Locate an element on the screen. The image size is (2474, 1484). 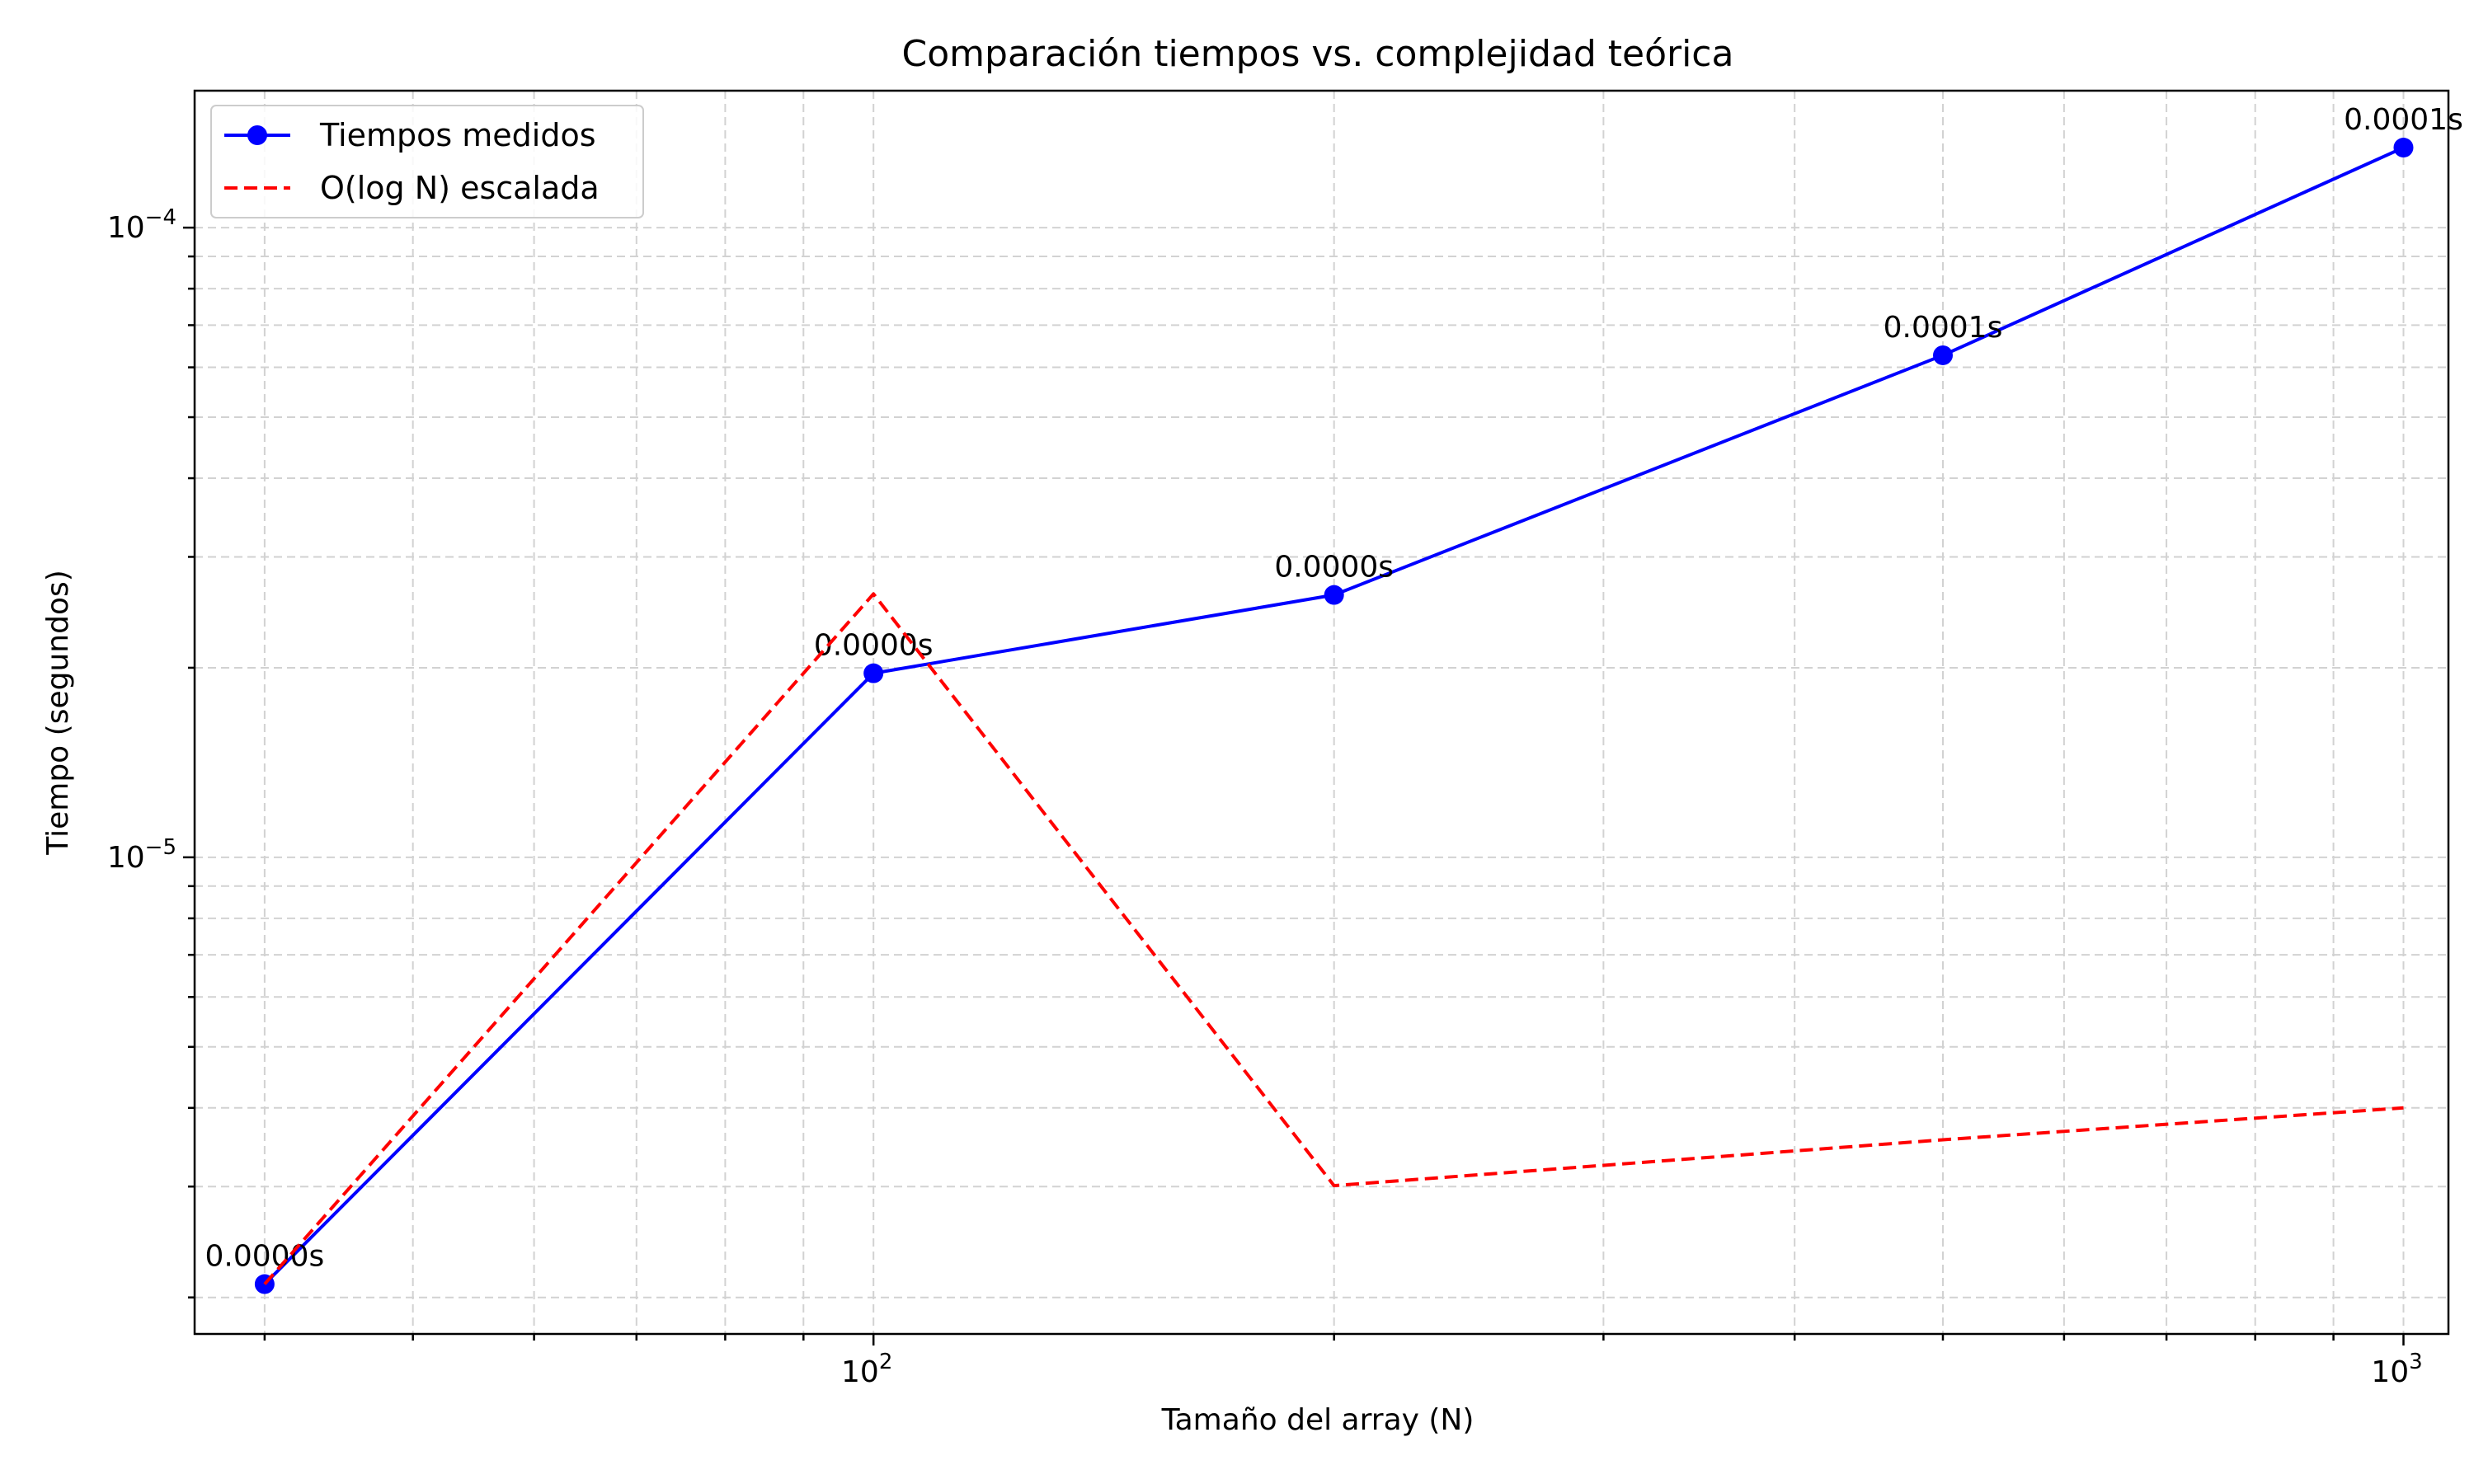
legend-label-olog: O(log N) escalada is located at coordinates (460, 188).